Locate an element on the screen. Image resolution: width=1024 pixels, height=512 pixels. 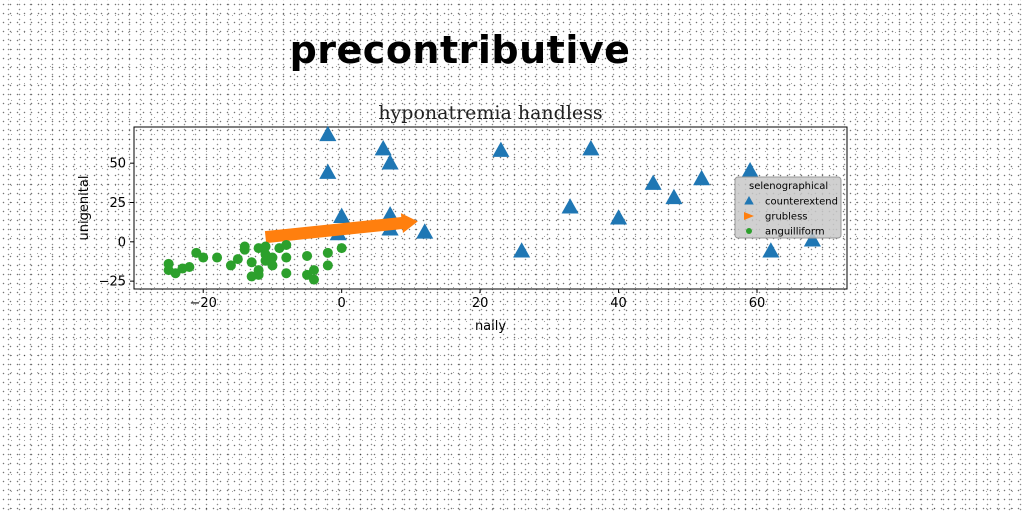
figure-suptitle: precontributive is located at coordinates (460, 50).